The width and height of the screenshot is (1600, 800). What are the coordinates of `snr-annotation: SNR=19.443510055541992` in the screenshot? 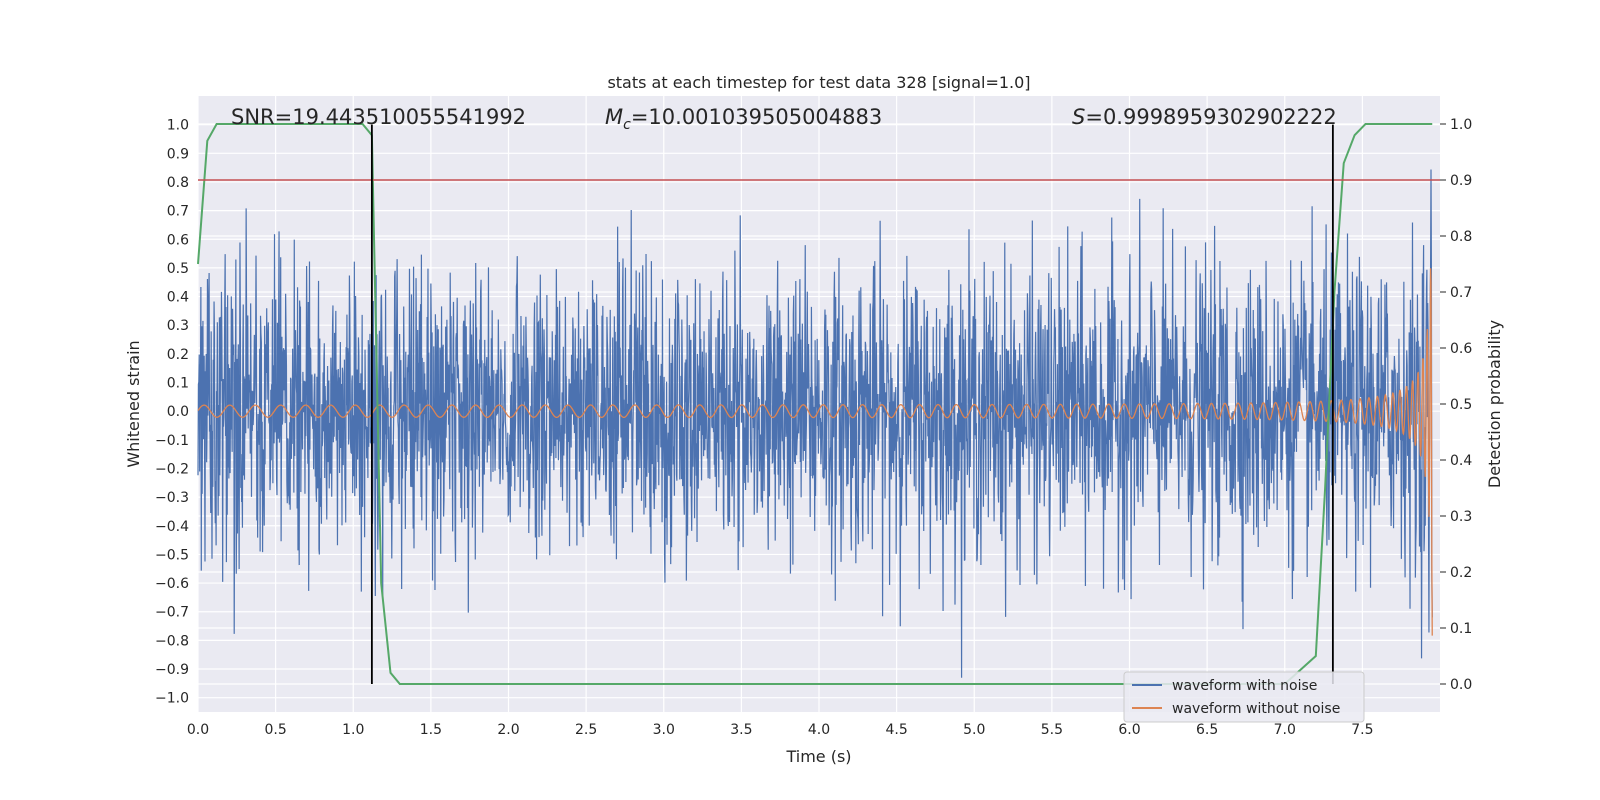 It's located at (378, 117).